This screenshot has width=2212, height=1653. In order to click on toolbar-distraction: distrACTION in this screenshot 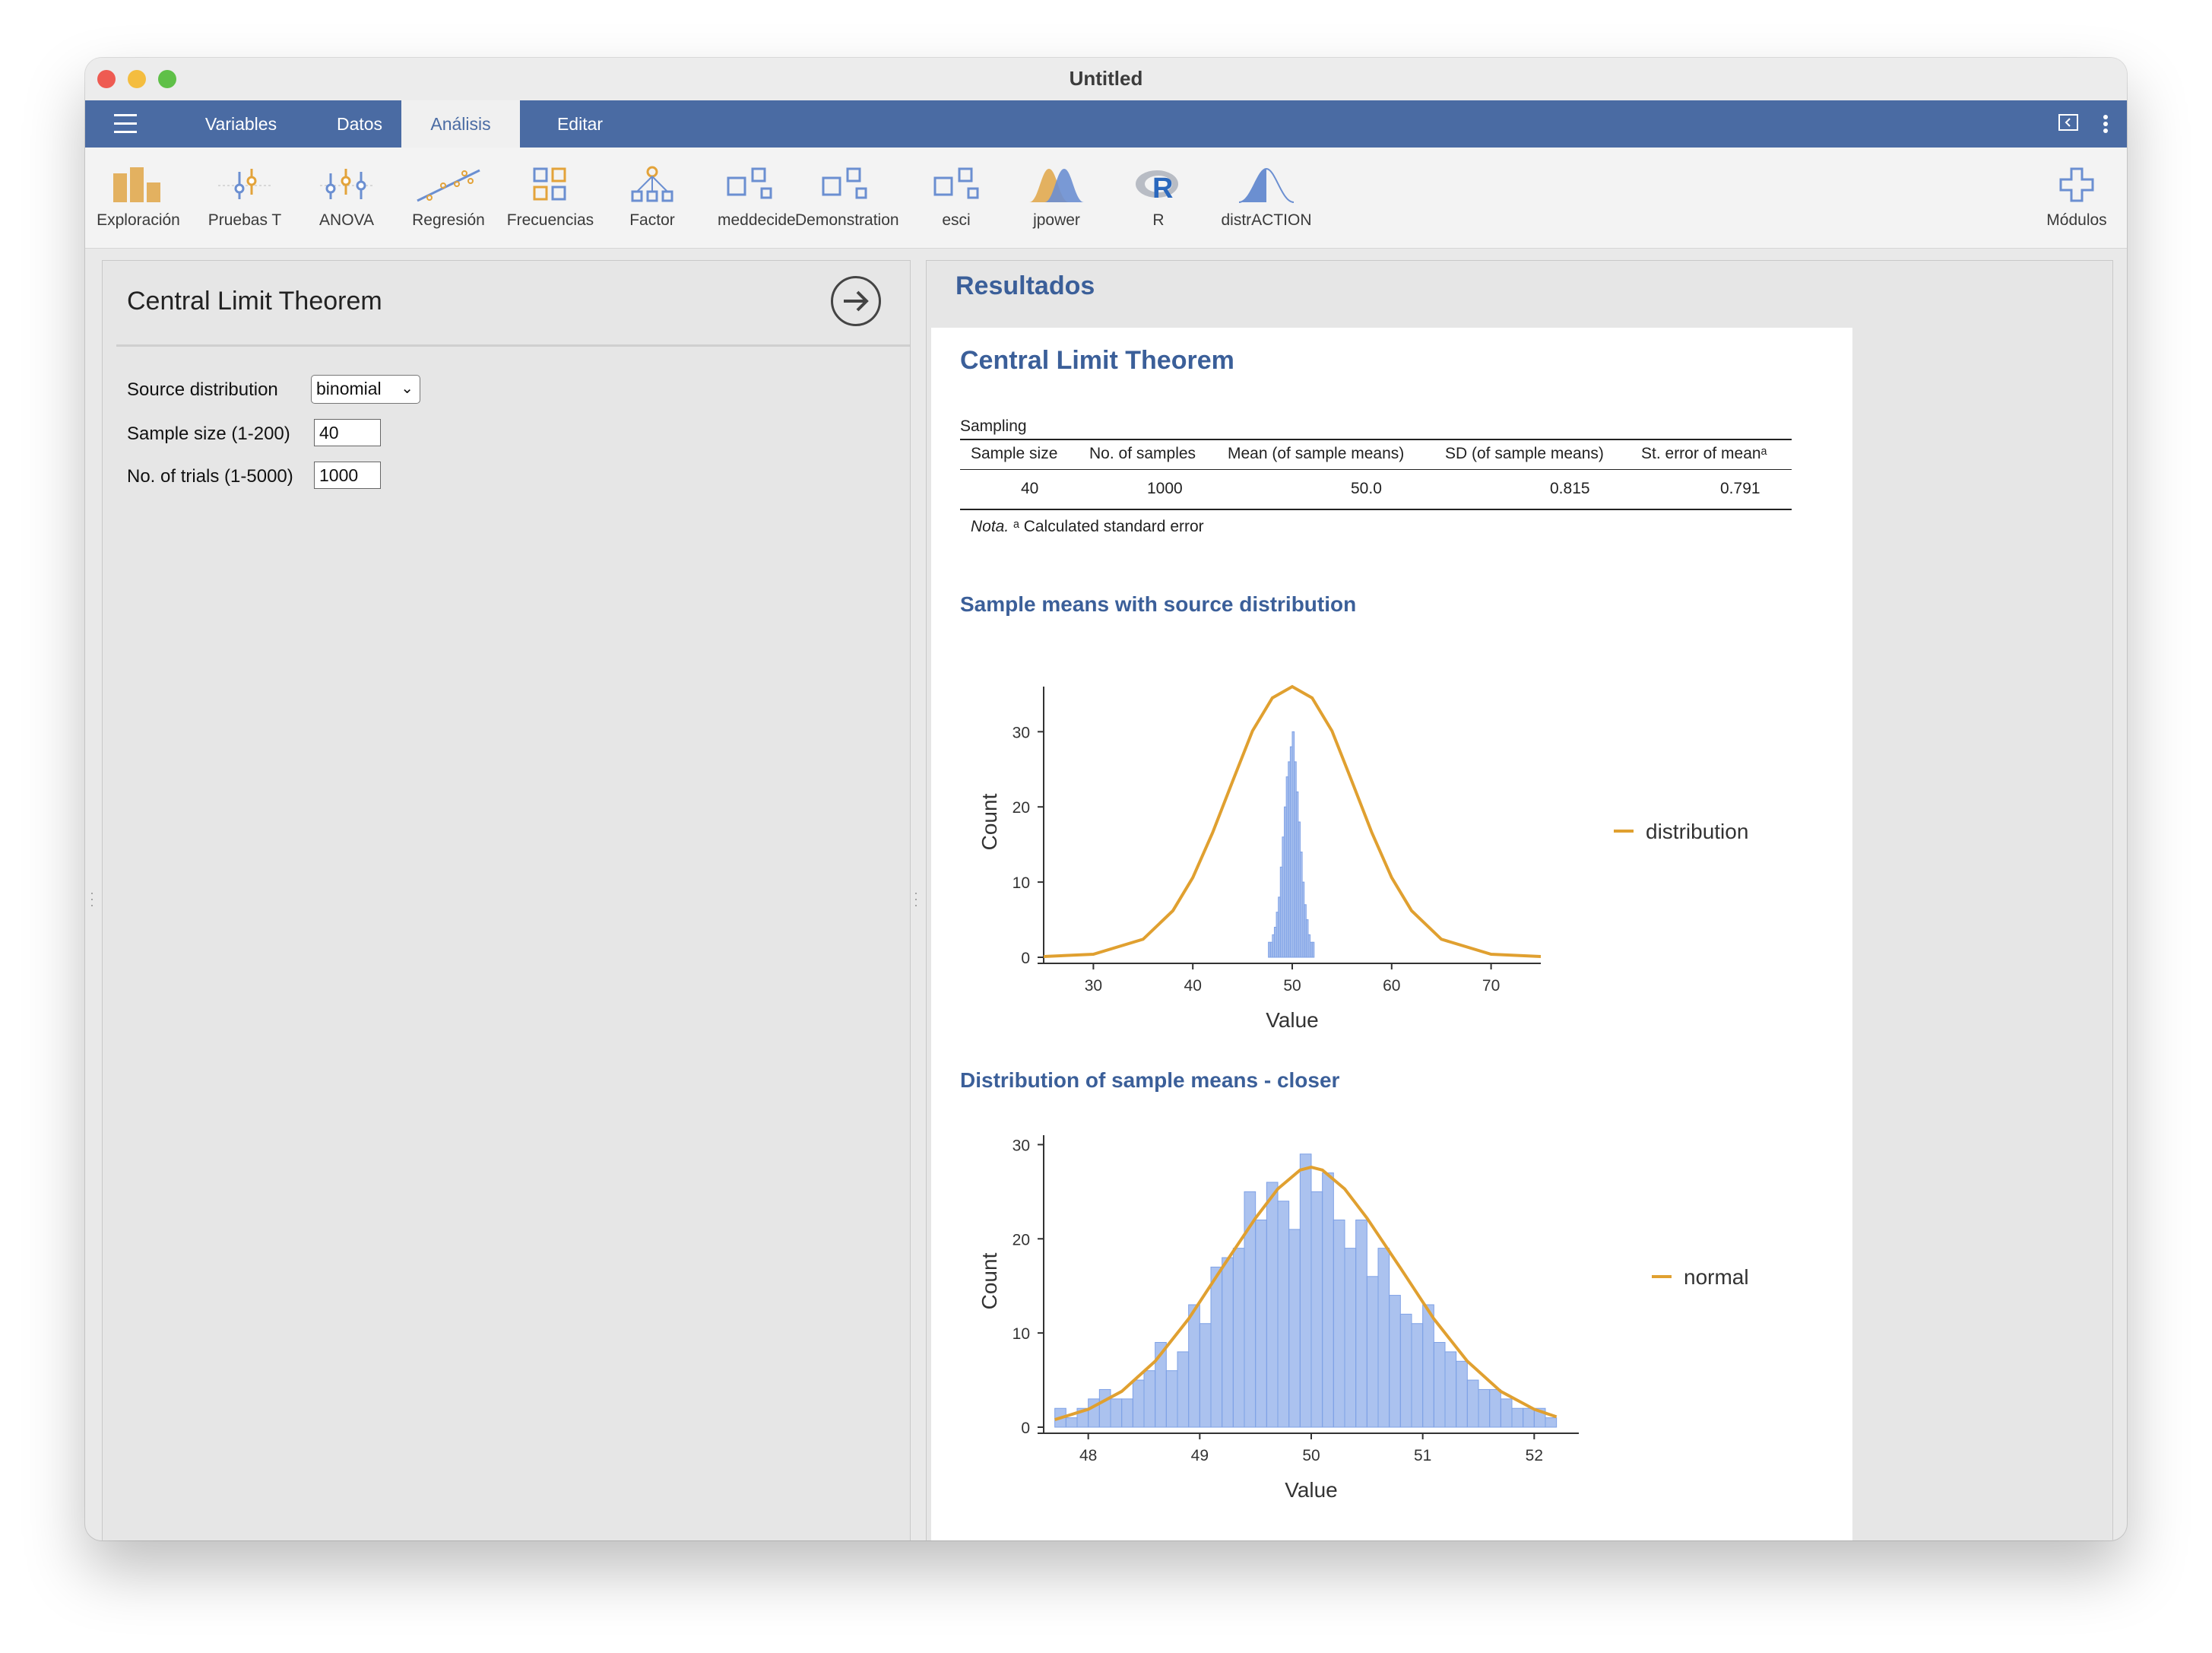, I will do `click(1266, 198)`.